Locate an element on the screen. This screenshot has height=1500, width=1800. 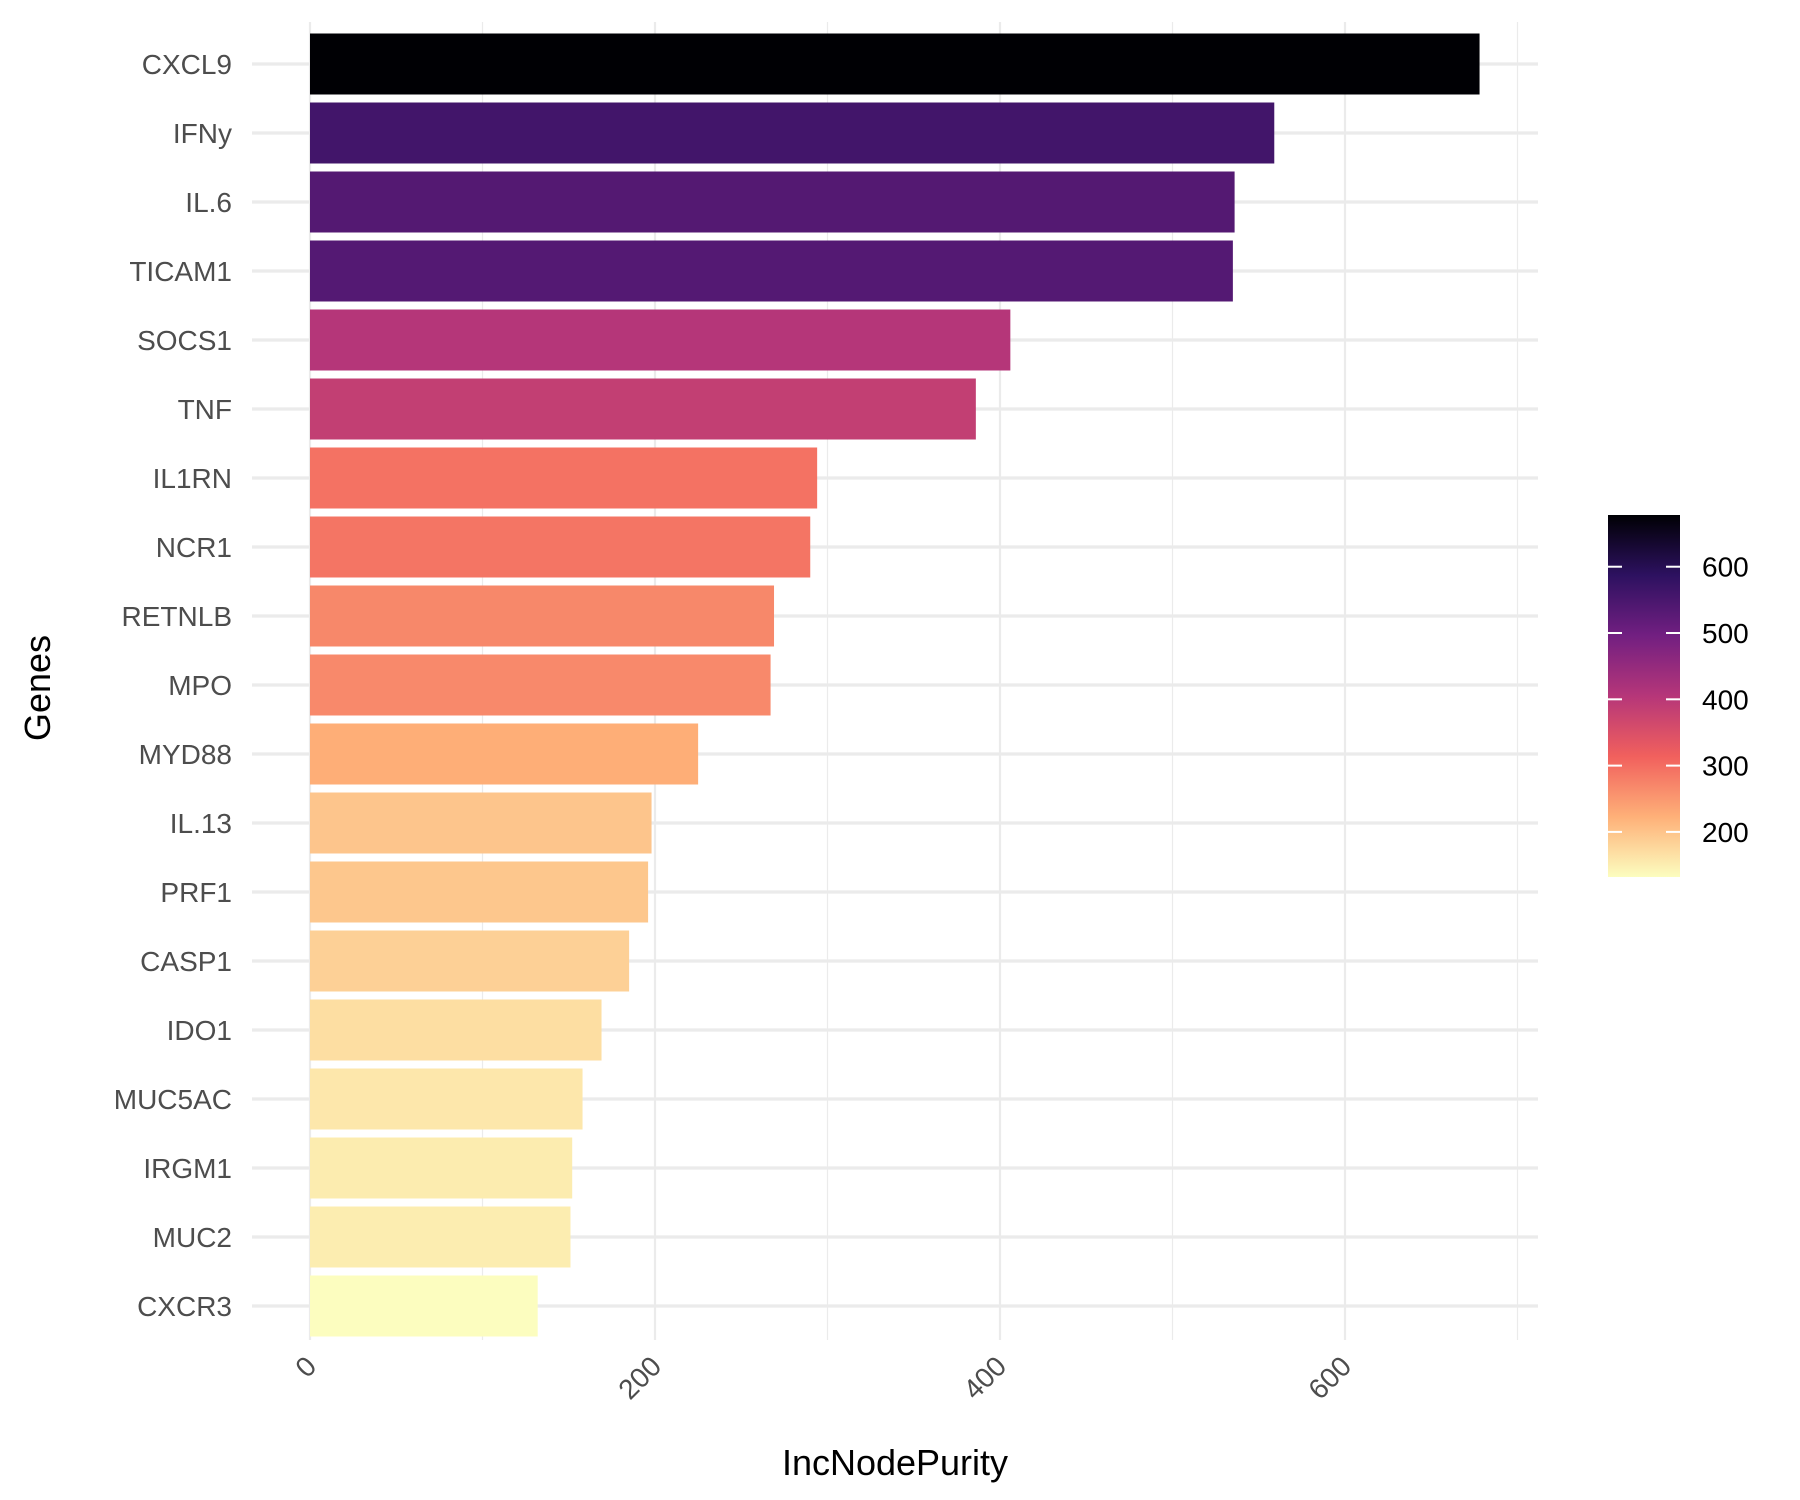
y-tick-label: SOCS1 is located at coordinates (184, 340).